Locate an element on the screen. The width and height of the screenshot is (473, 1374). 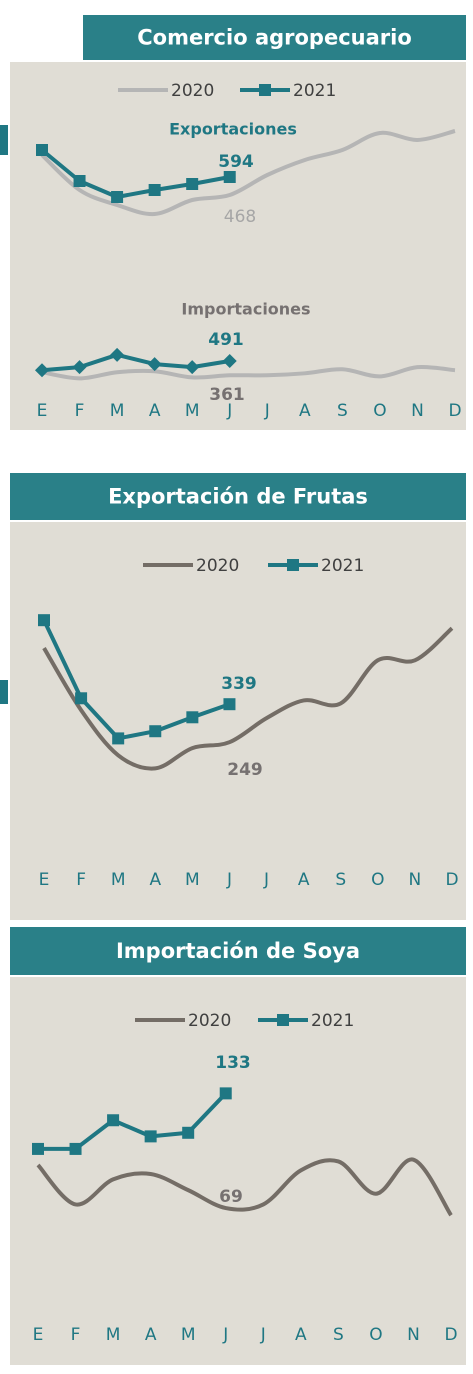
data-label: 468 is located at coordinates (240, 217).